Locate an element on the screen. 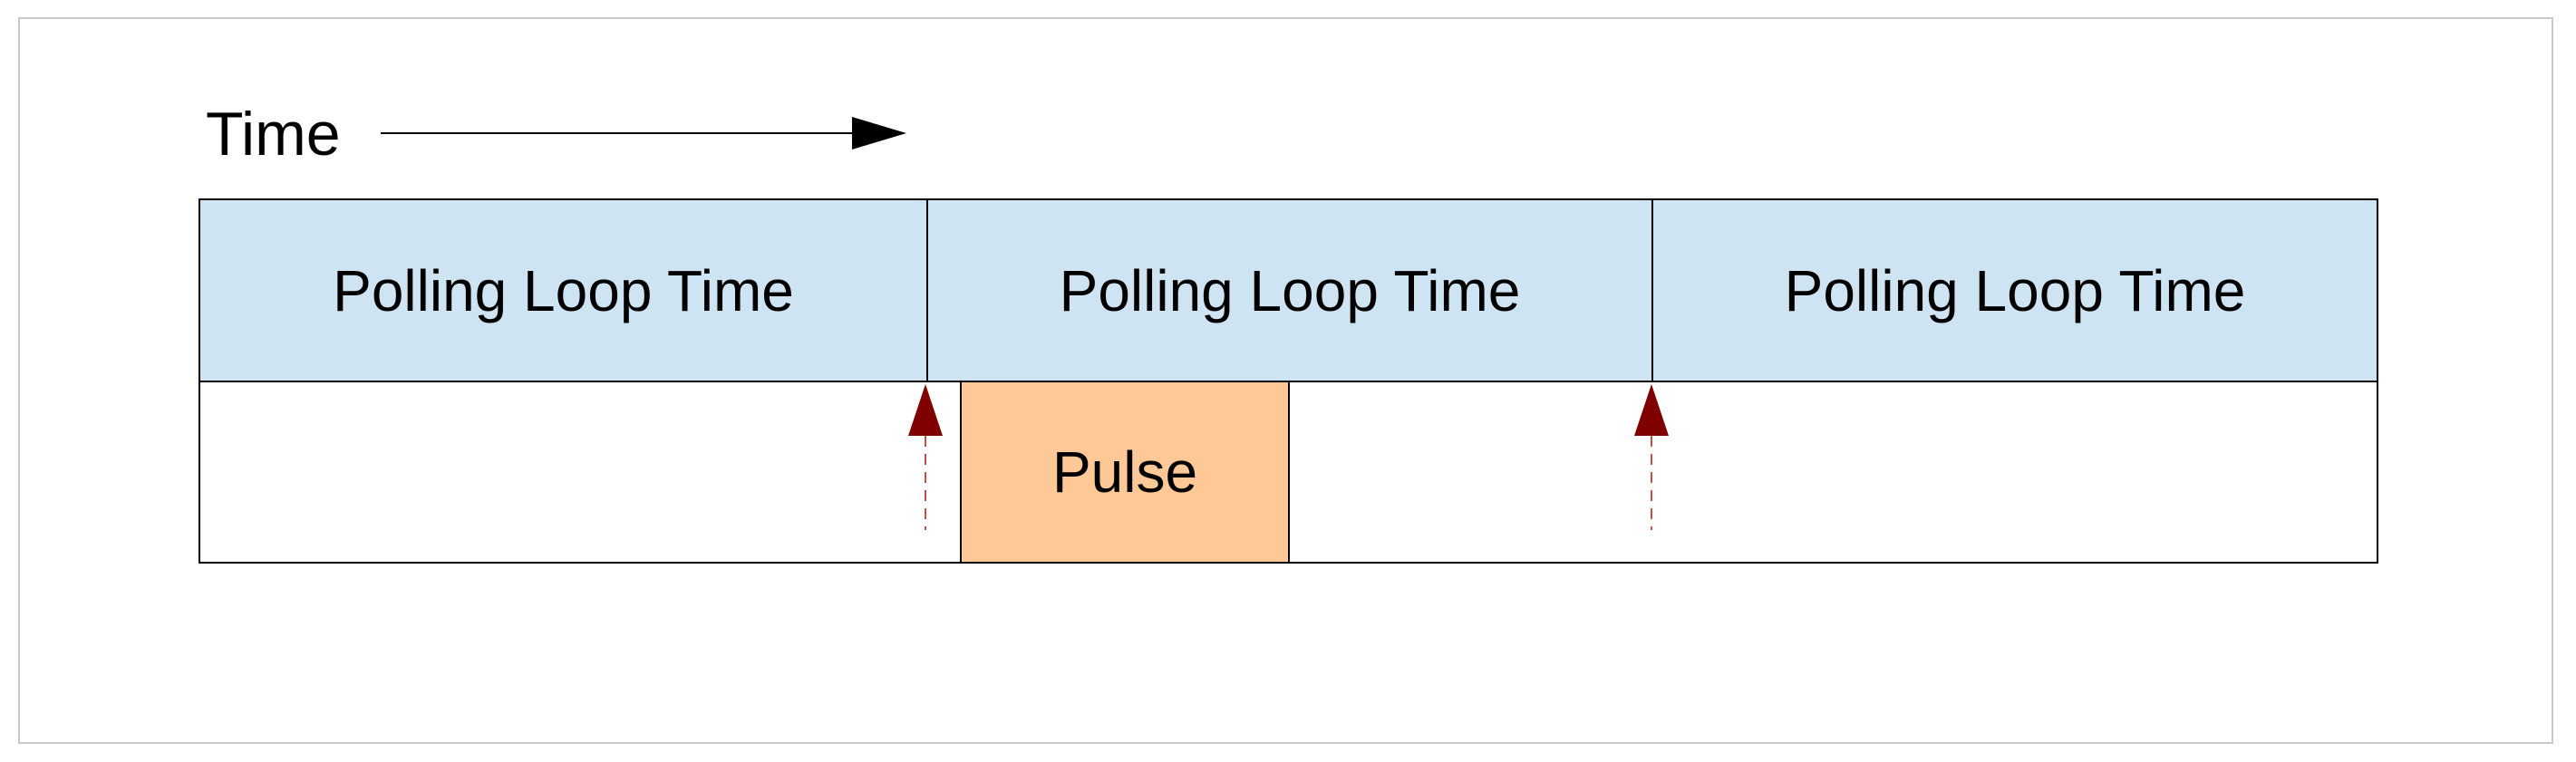 Image resolution: width=2576 pixels, height=762 pixels. polling-loop-block-2: Polling Loop Time is located at coordinates (1289, 290).